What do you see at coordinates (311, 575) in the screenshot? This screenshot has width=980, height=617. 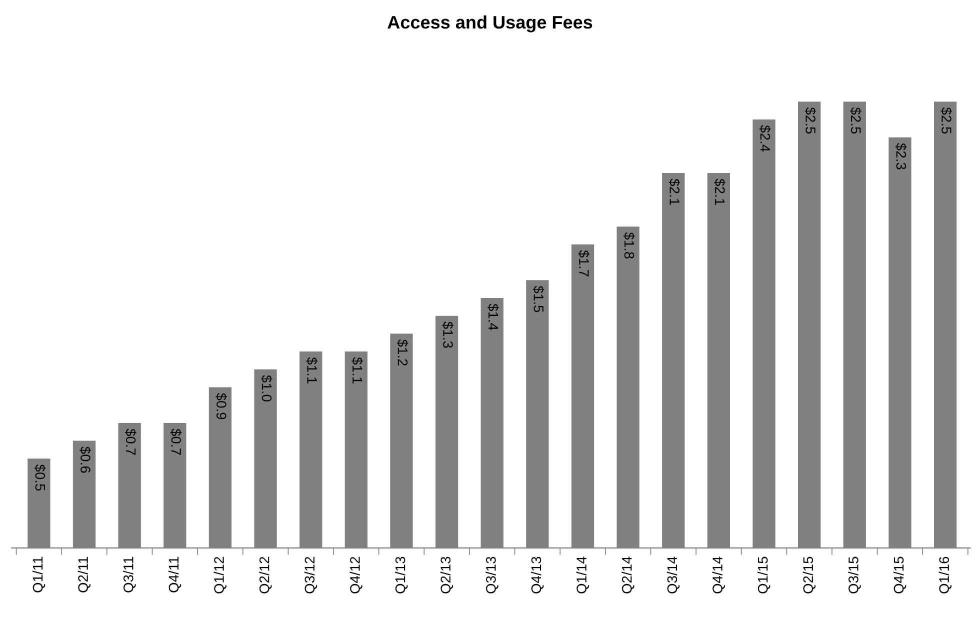 I see `x-tick-label: Q3/12` at bounding box center [311, 575].